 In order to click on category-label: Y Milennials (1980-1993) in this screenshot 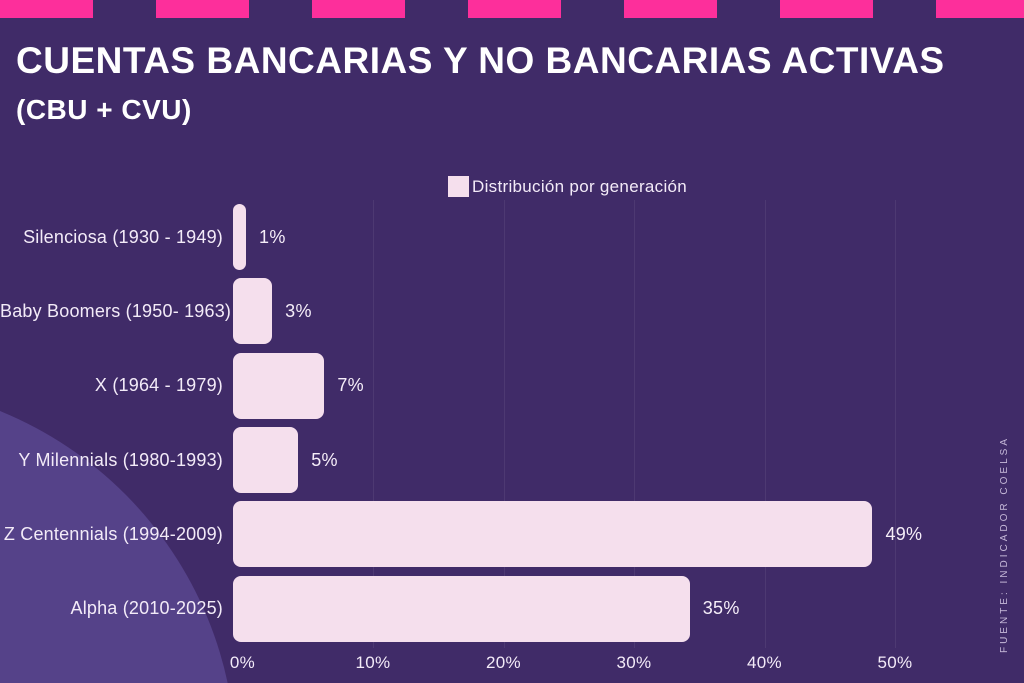, I will do `click(120, 459)`.